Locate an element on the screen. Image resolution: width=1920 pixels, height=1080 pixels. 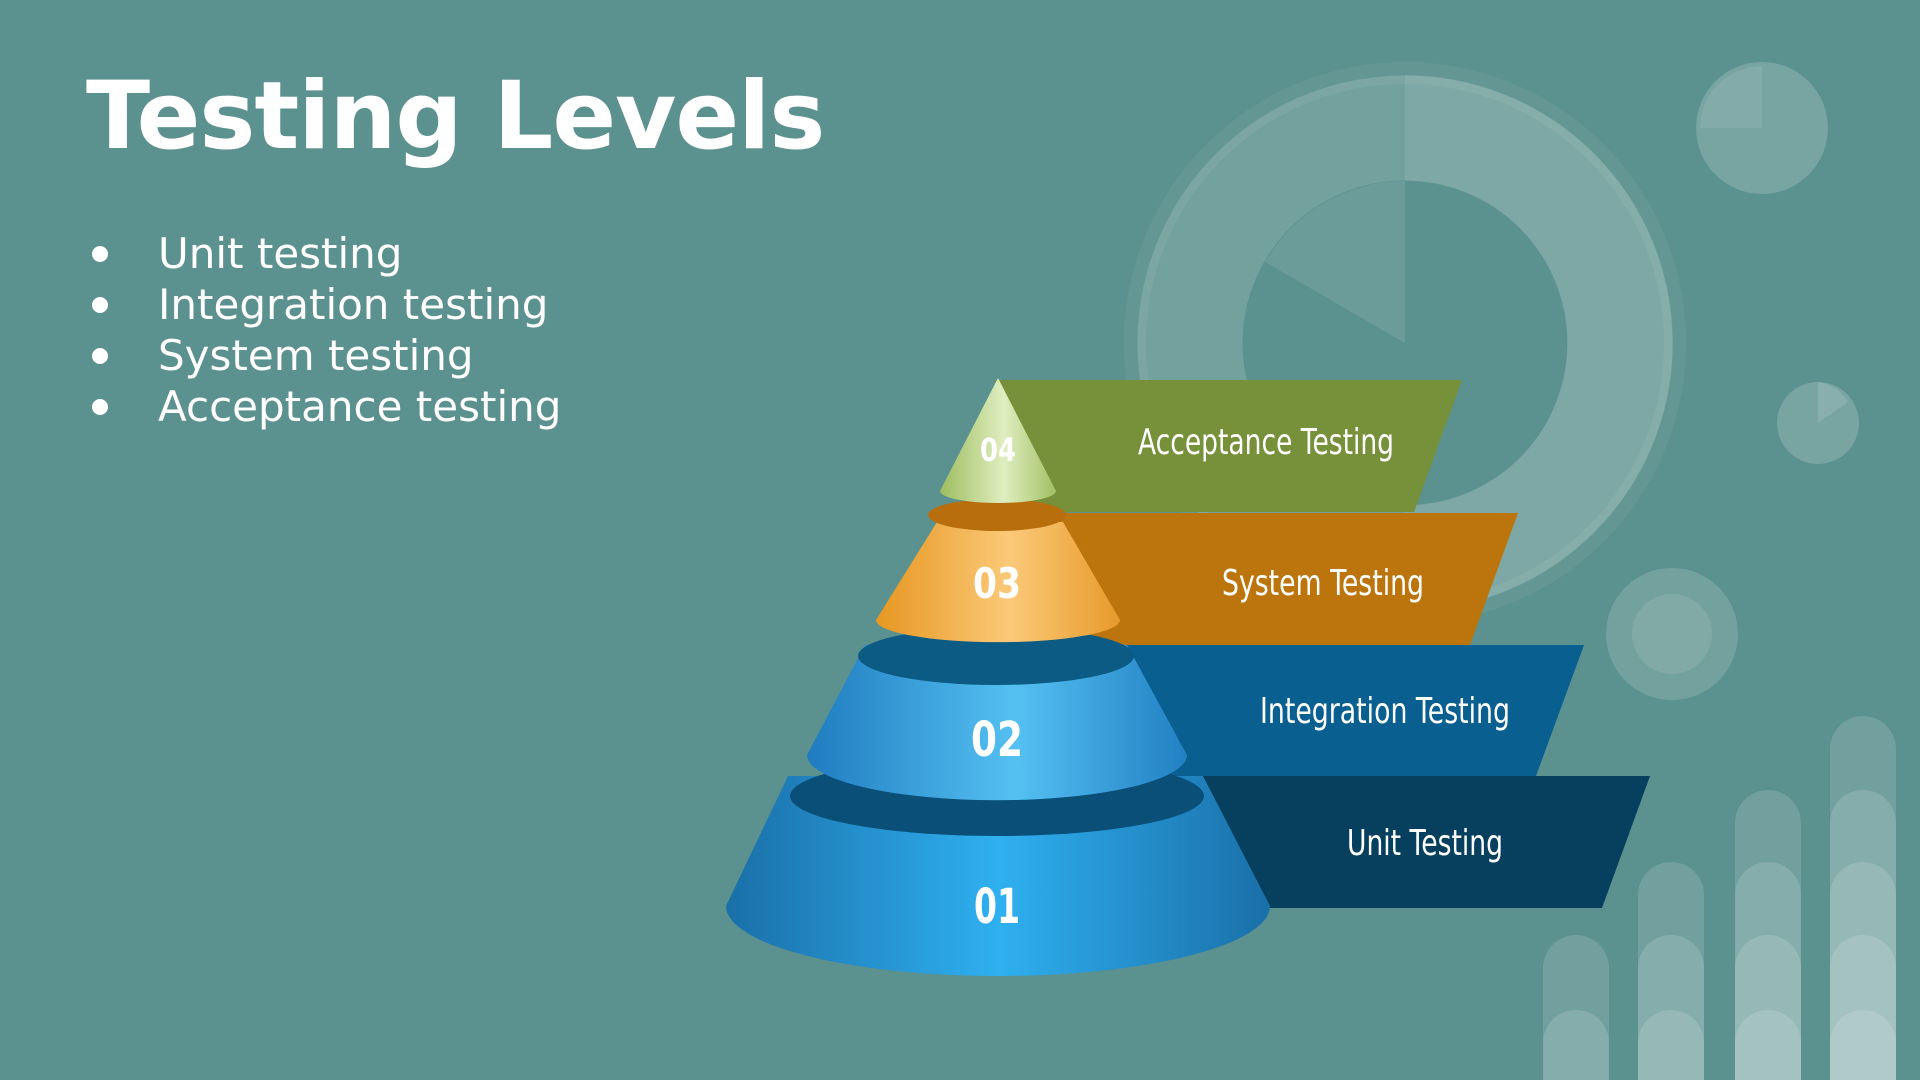
level-number-01: 01 is located at coordinates (997, 907).